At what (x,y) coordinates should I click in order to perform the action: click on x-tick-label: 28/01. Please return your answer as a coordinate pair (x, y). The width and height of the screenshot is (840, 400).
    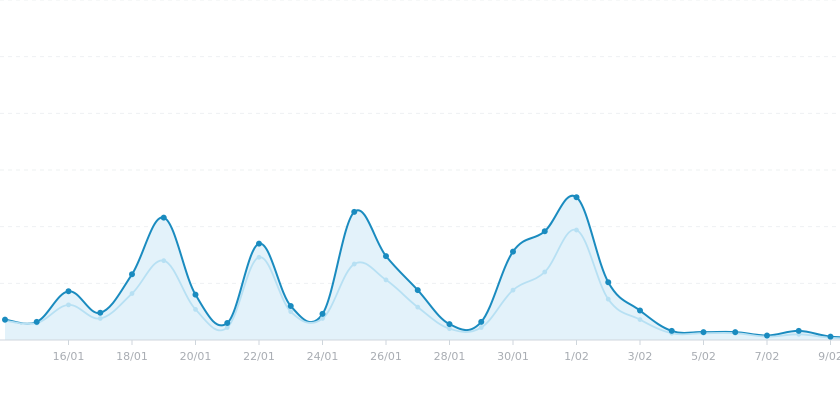
    Looking at the image, I should click on (450, 356).